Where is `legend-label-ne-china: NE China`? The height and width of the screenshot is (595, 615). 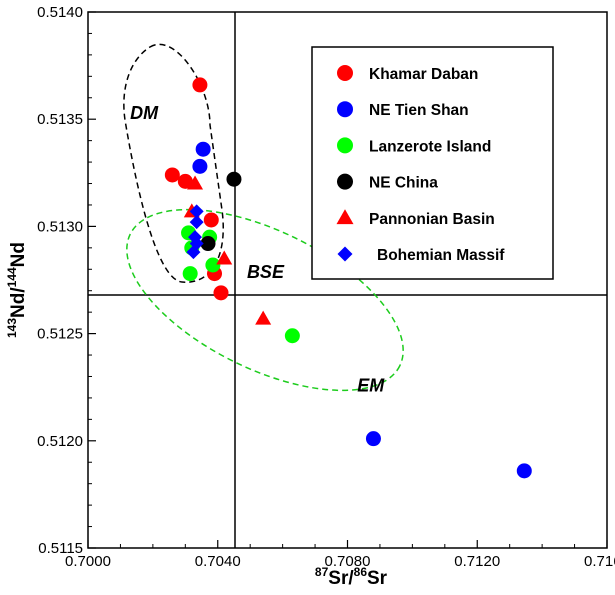
legend-label-ne-china: NE China is located at coordinates (403, 183).